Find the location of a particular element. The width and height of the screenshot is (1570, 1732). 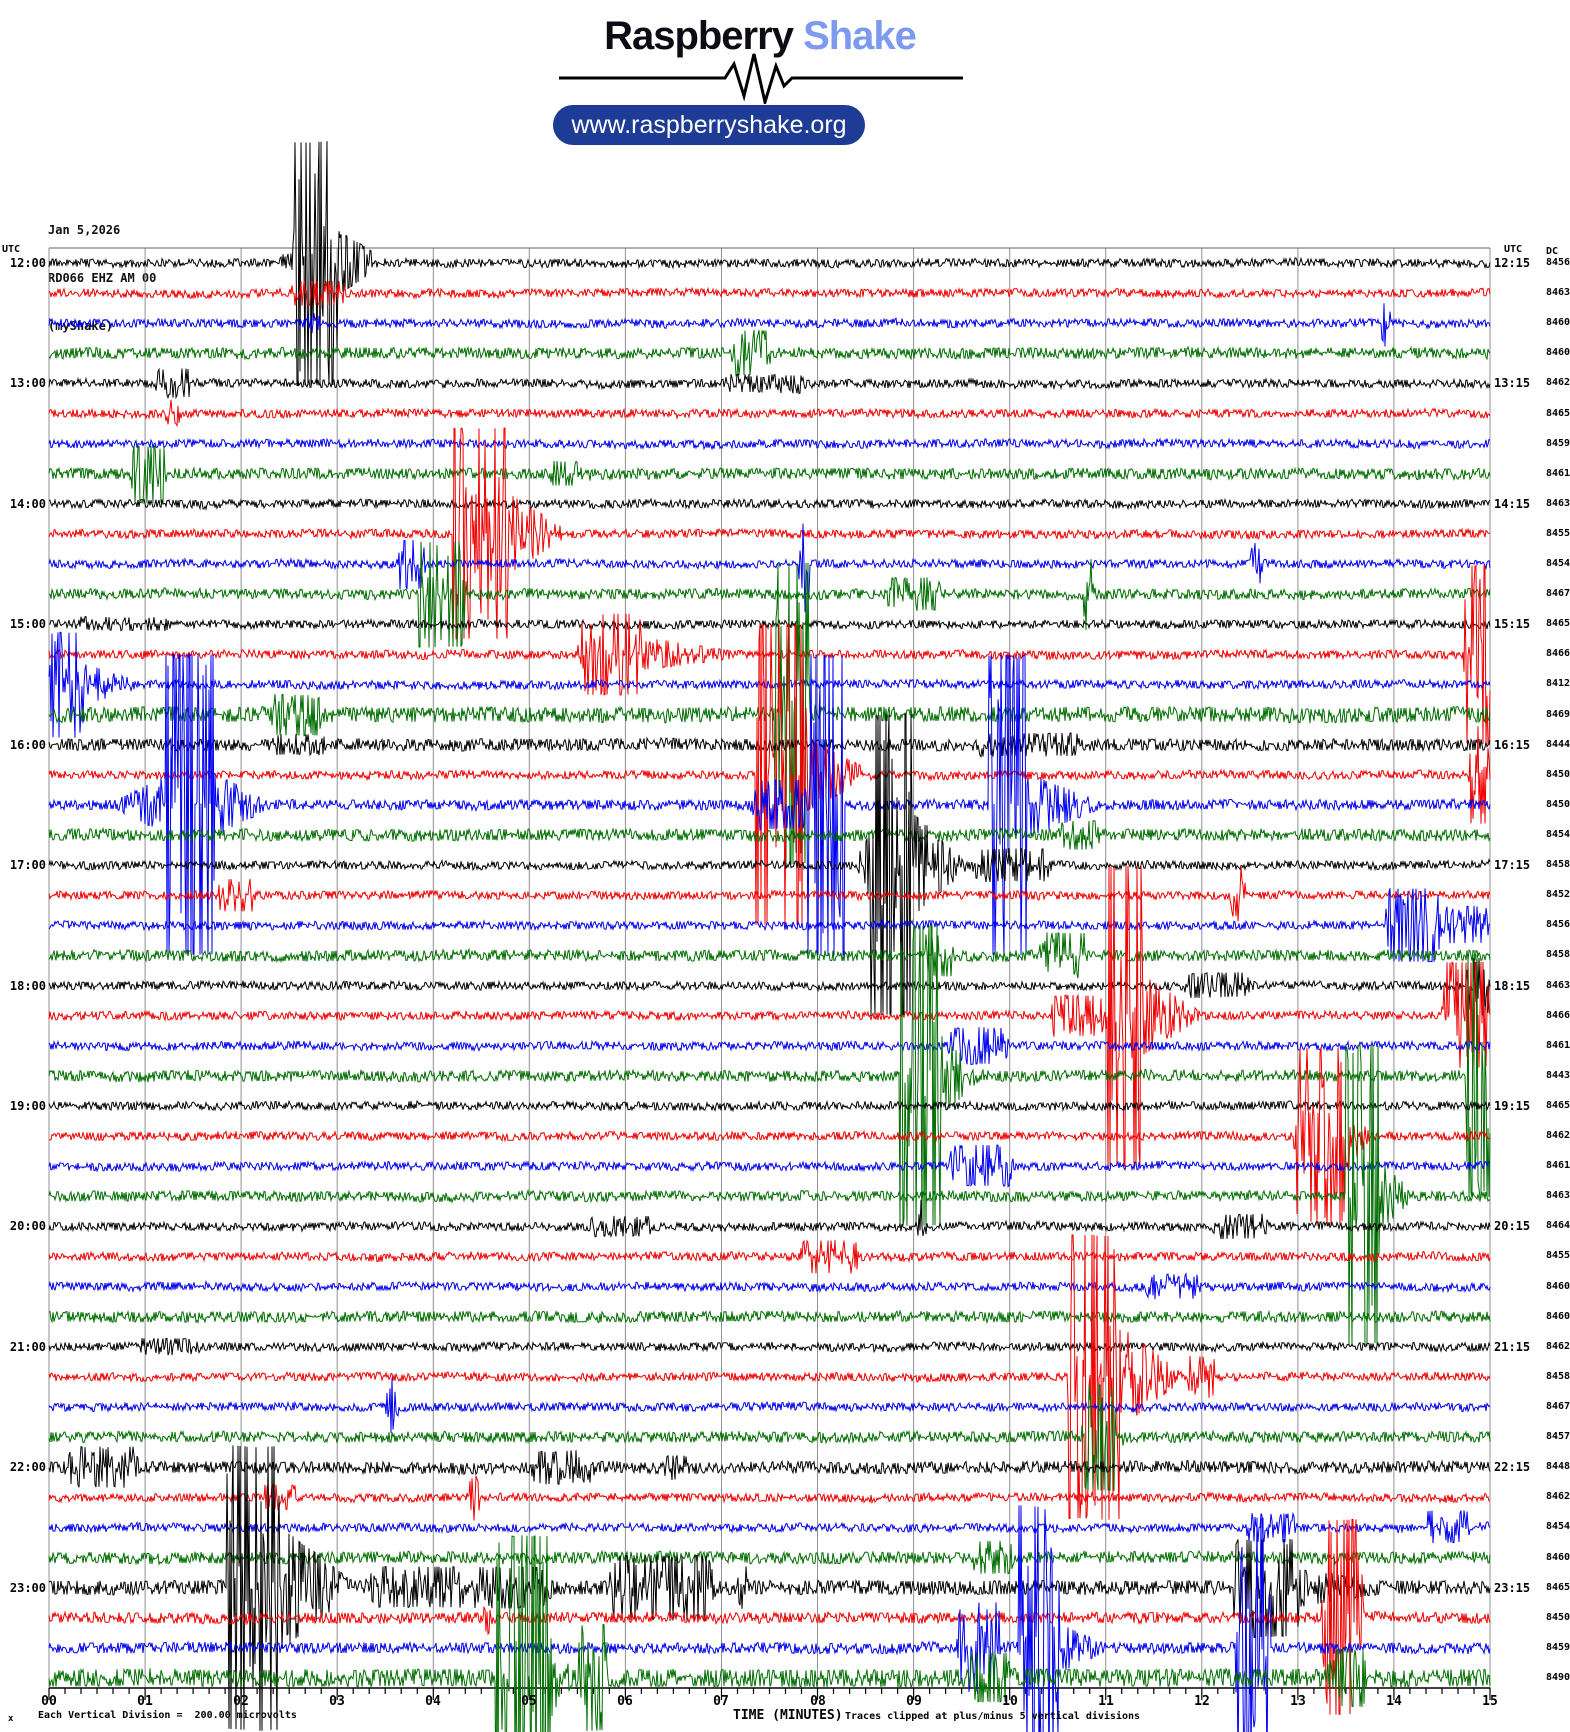

logo-text: Raspberry Shake is located at coordinates (760, 36).